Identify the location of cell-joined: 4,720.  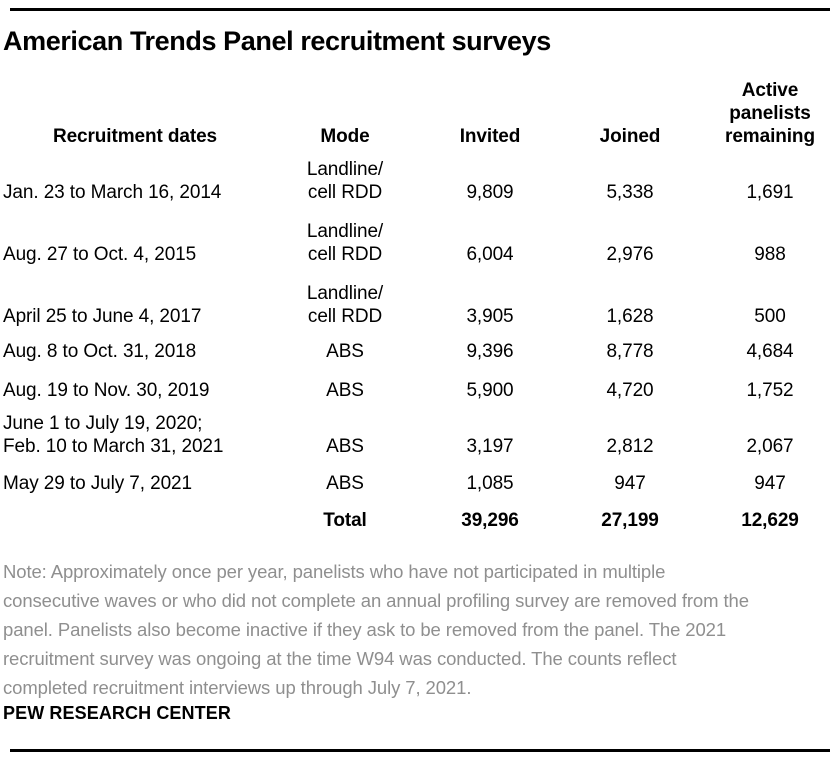
(630, 390).